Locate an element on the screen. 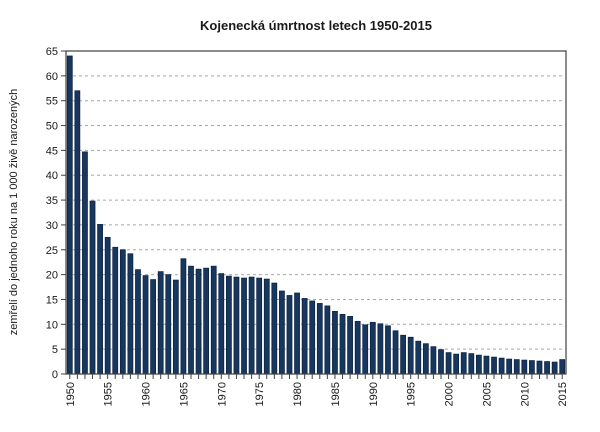 Image resolution: width=600 pixels, height=432 pixels. y-tick-label-5: 5 is located at coordinates (55, 350).